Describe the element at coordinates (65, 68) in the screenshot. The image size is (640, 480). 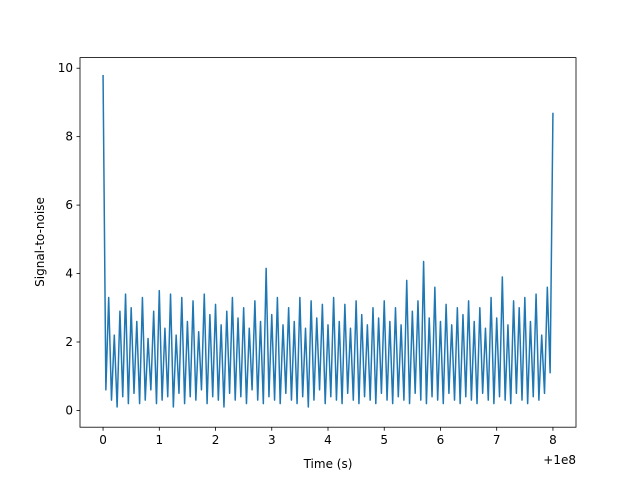
I see `y-tick-label: 10` at that location.